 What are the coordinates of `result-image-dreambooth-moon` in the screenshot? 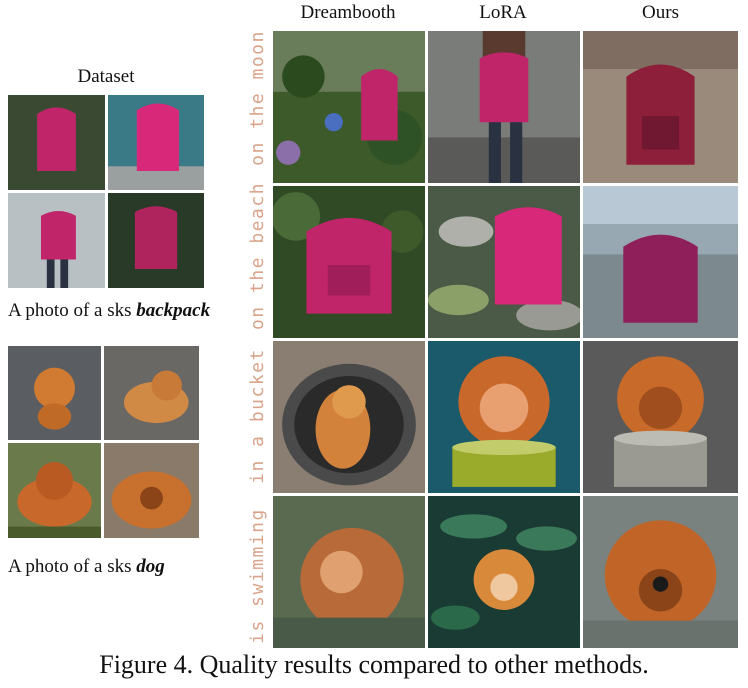 It's located at (349, 107).